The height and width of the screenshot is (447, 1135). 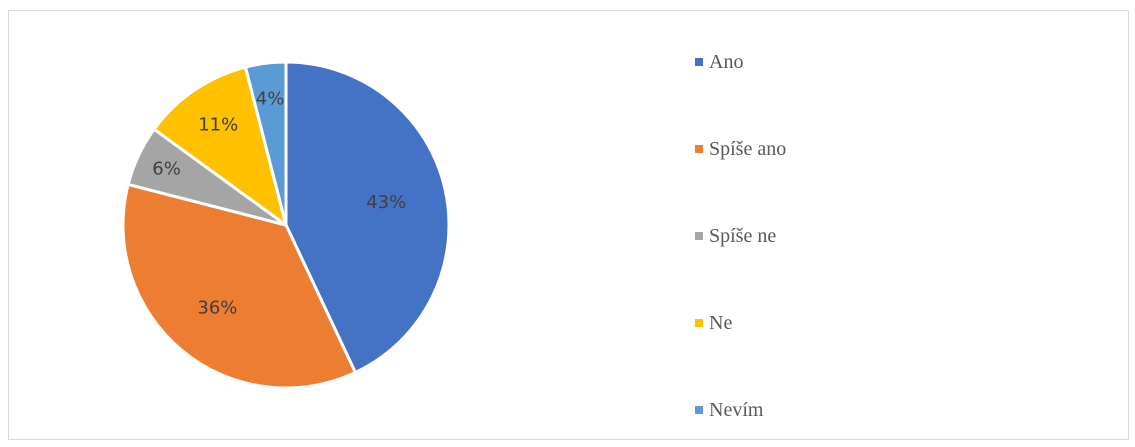 I want to click on legend-item-2: Spíše ano, so click(x=740, y=149).